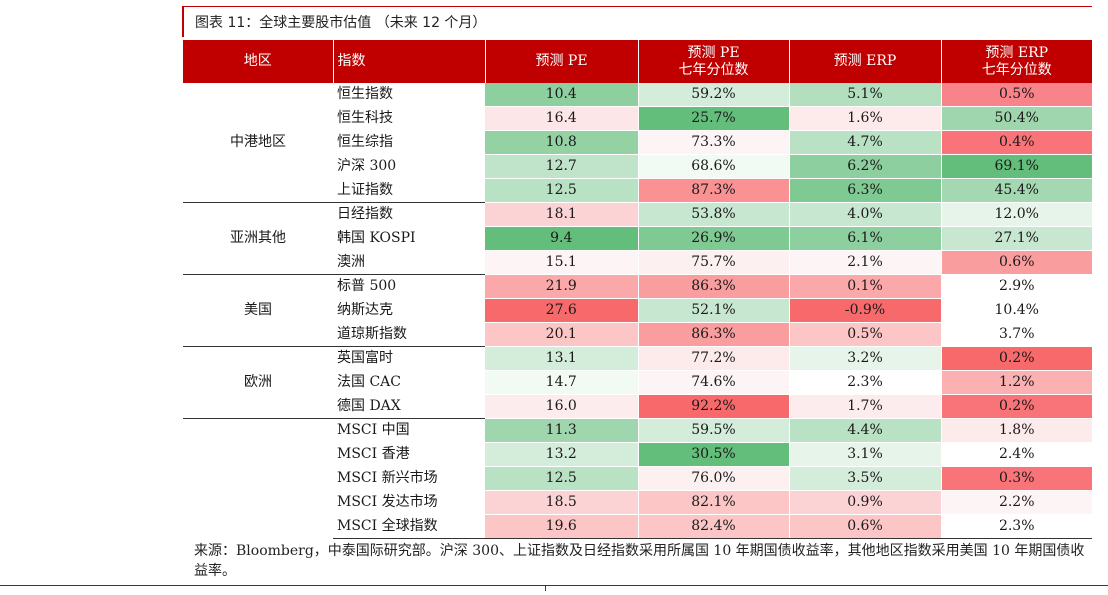 This screenshot has height=595, width=1108. What do you see at coordinates (258, 478) in the screenshot?
I see `region-cell` at bounding box center [258, 478].